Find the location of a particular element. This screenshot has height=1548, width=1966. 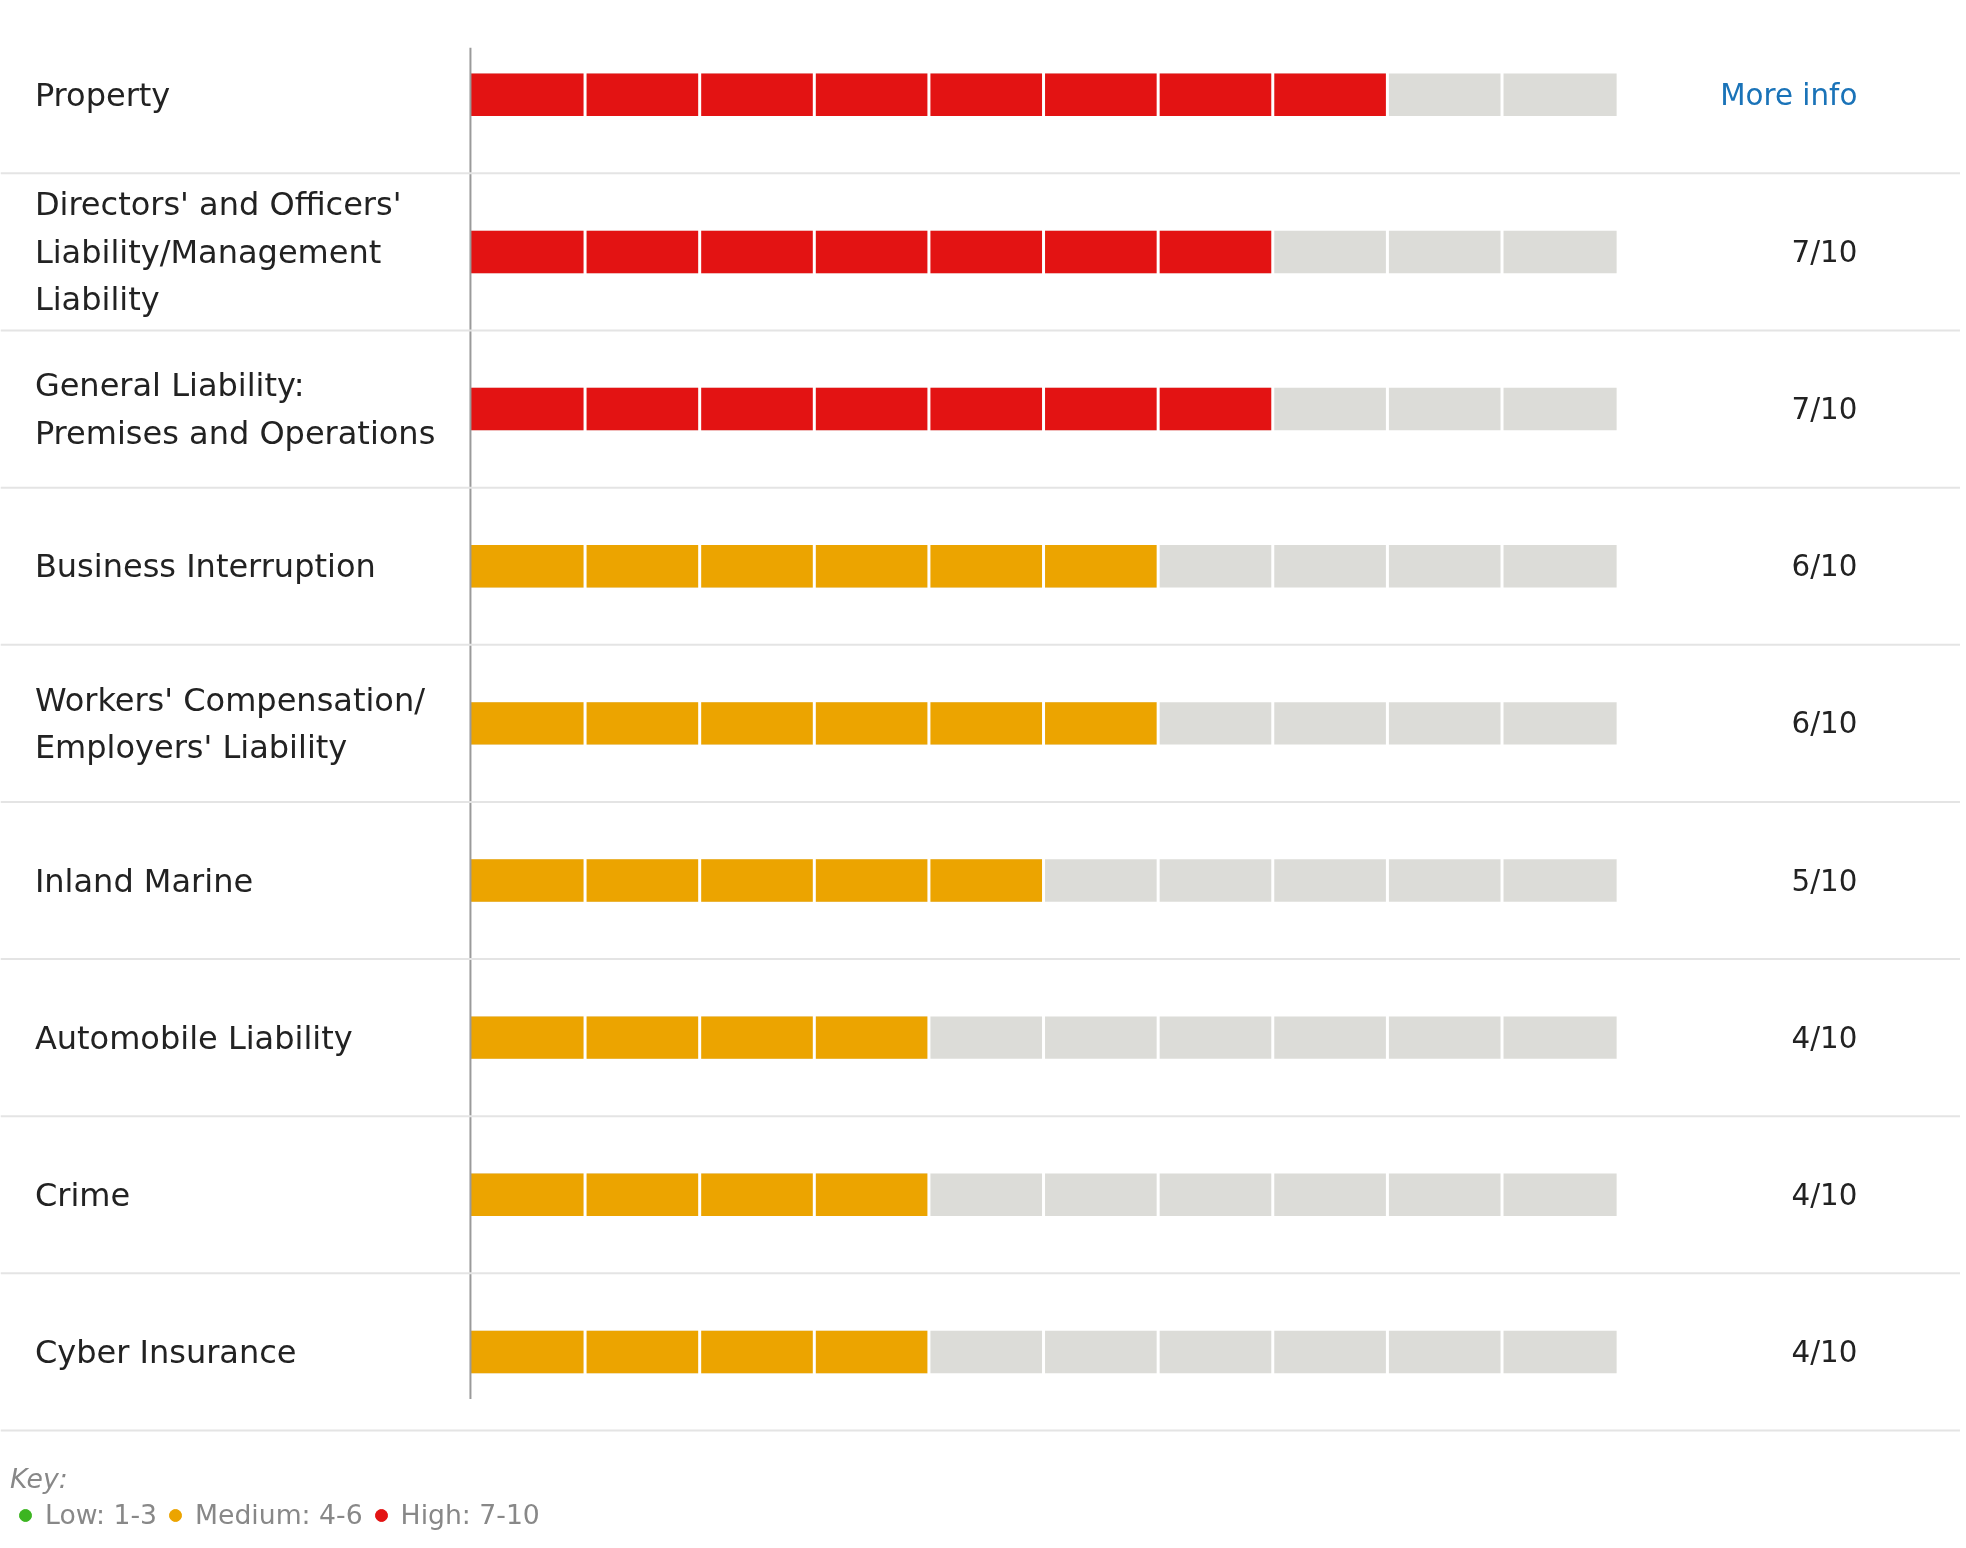

text: More info is located at coordinates (1789, 94).